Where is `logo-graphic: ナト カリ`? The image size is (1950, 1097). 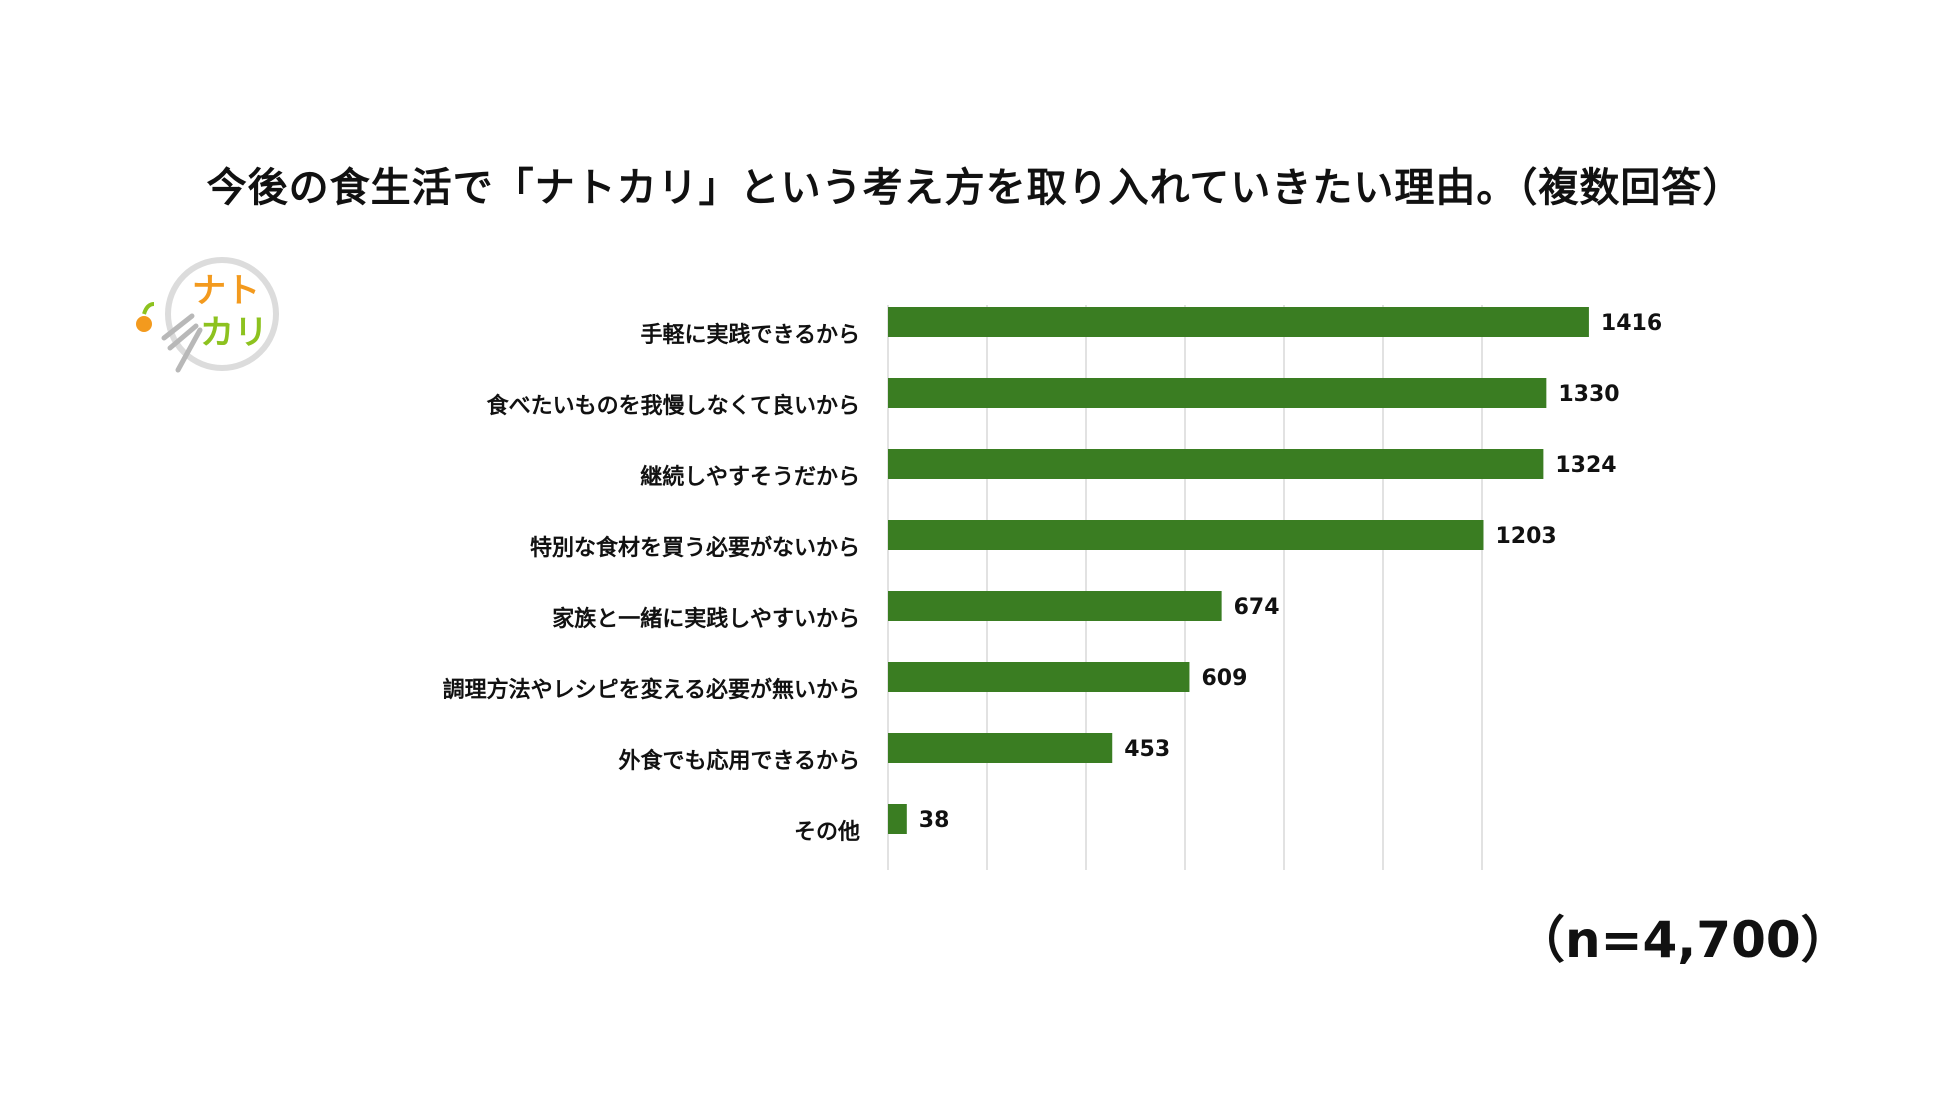 logo-graphic: ナト カリ is located at coordinates (207, 315).